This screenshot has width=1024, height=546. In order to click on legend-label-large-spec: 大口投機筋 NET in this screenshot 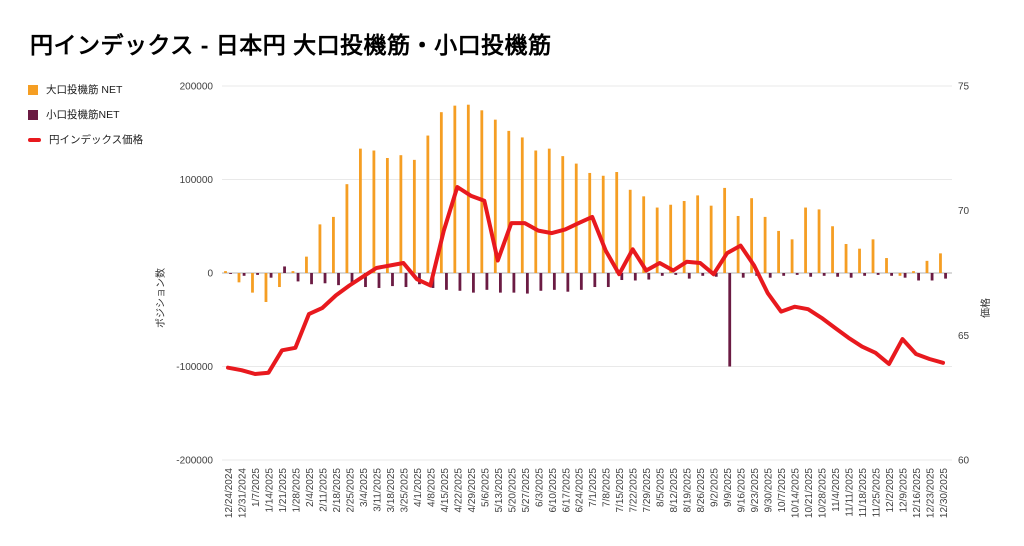, I will do `click(84, 90)`.